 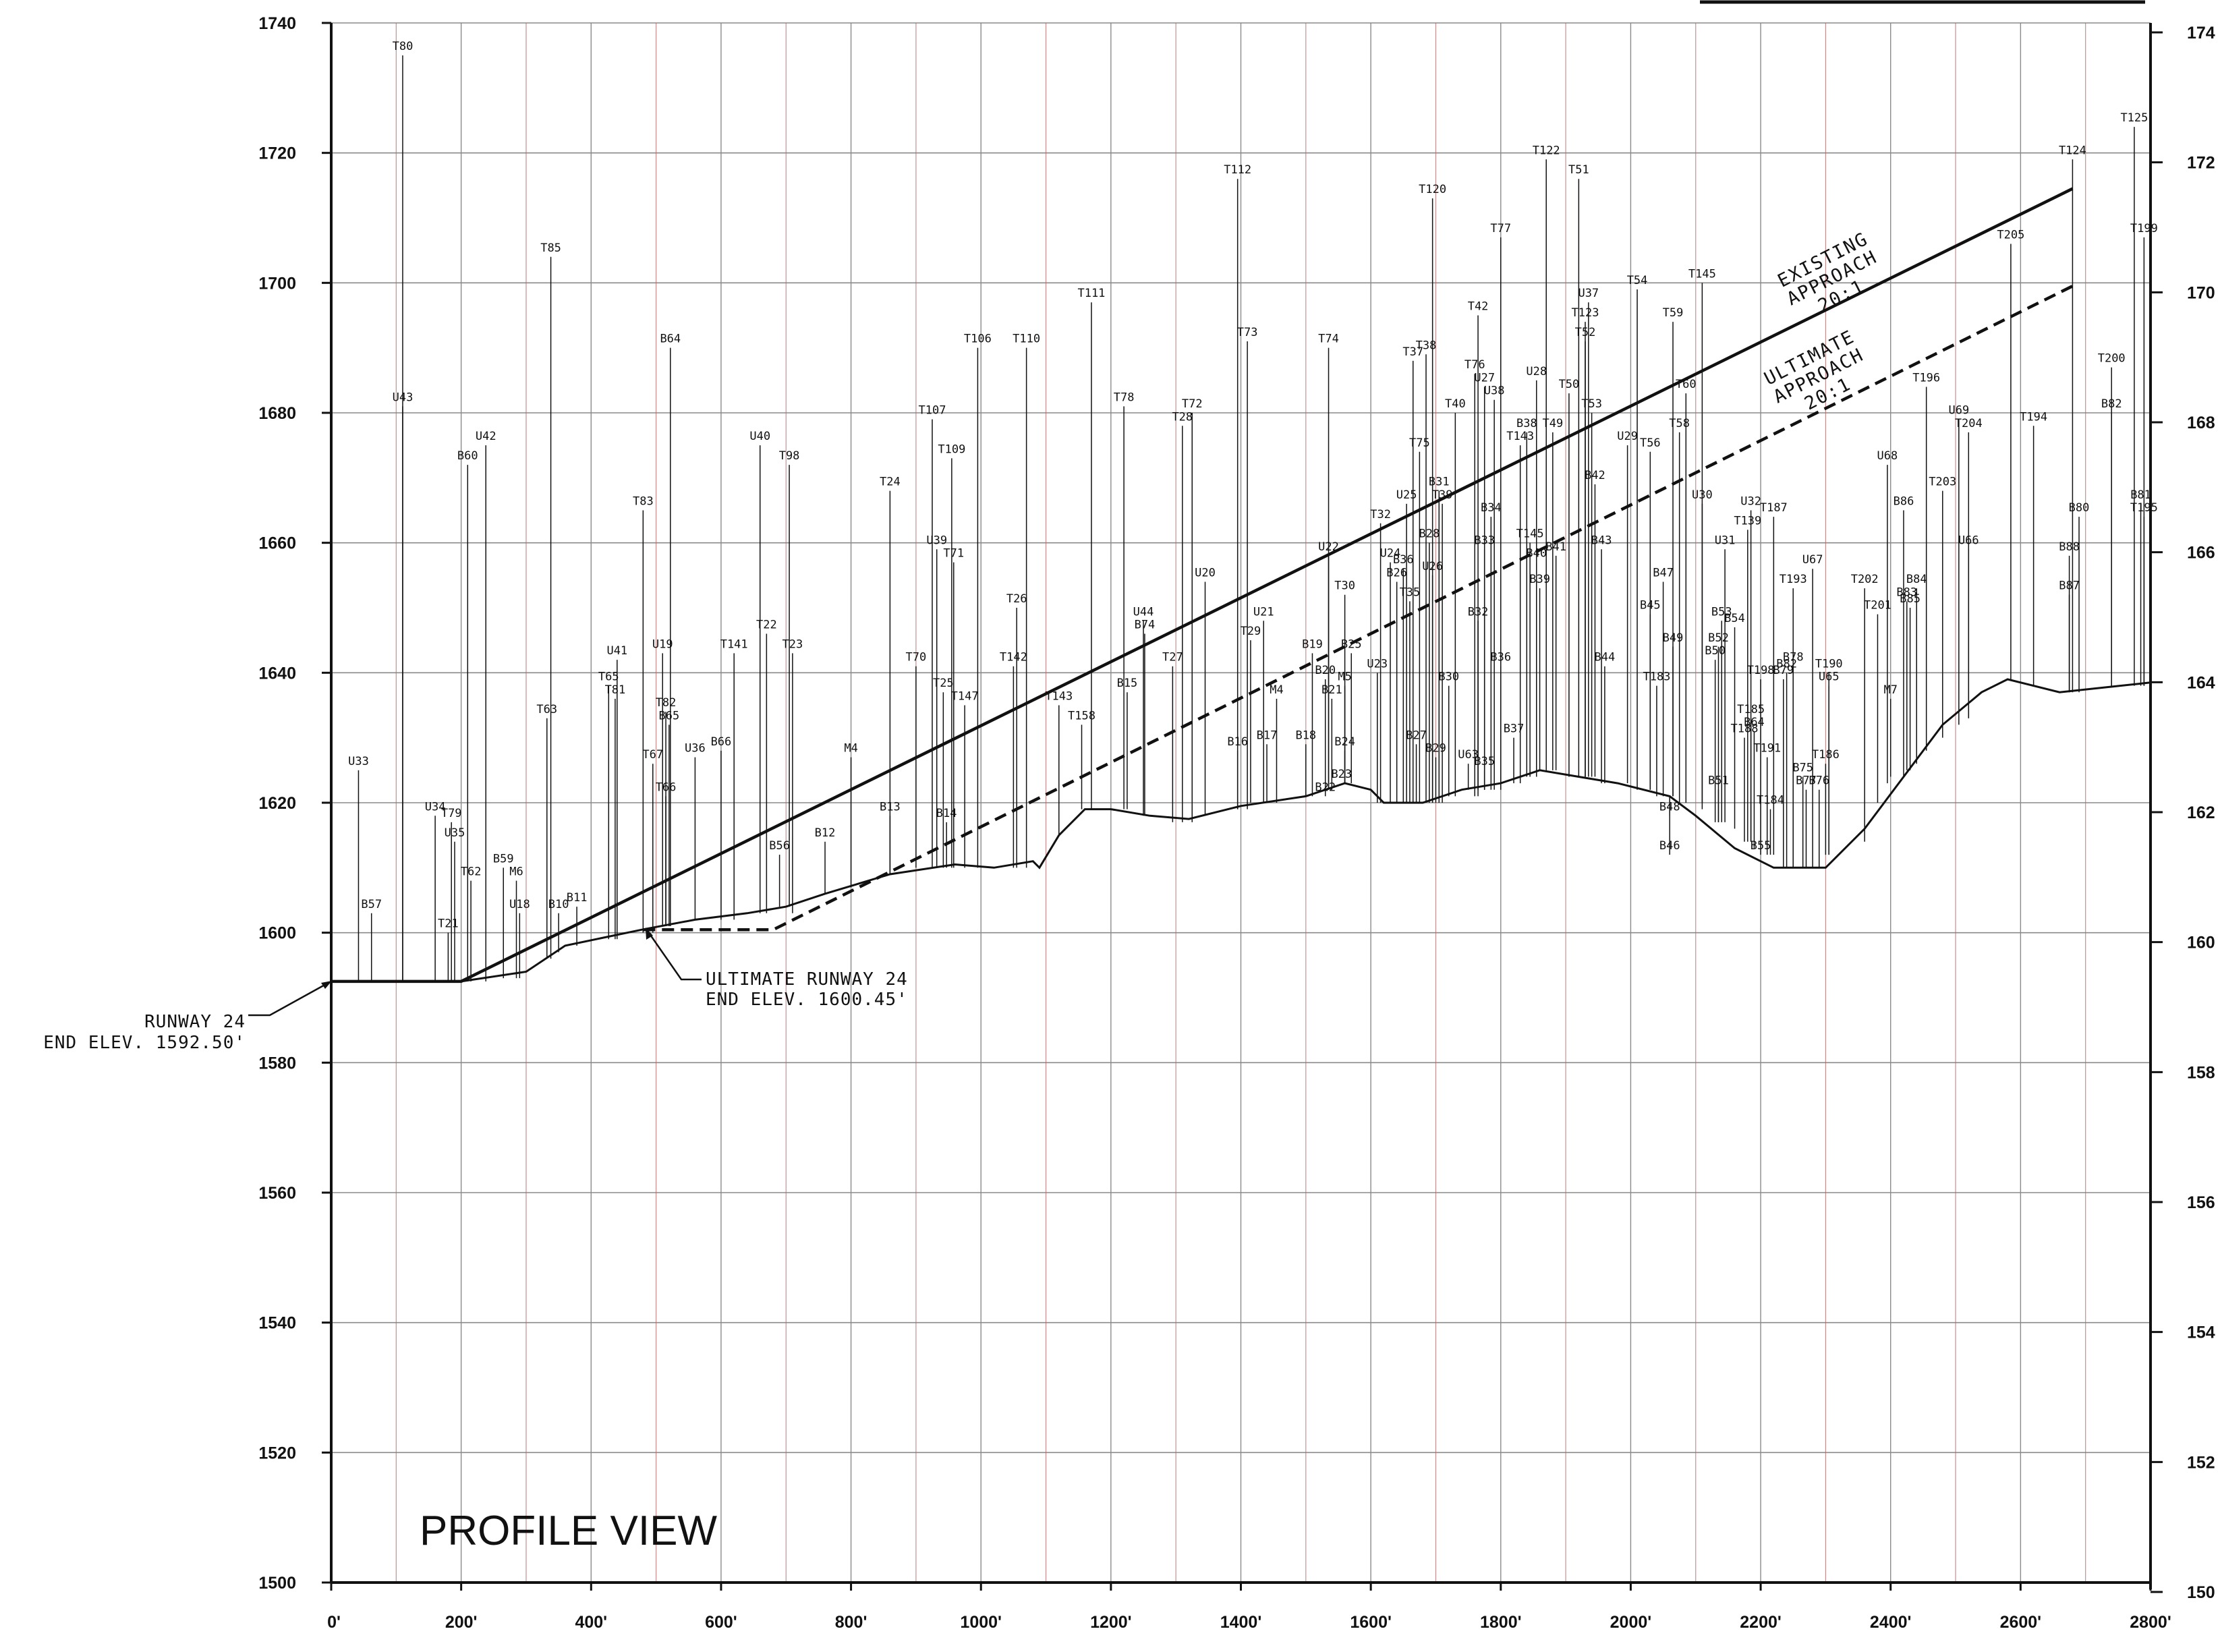 I want to click on obstruction-label: B37, so click(x=1515, y=729).